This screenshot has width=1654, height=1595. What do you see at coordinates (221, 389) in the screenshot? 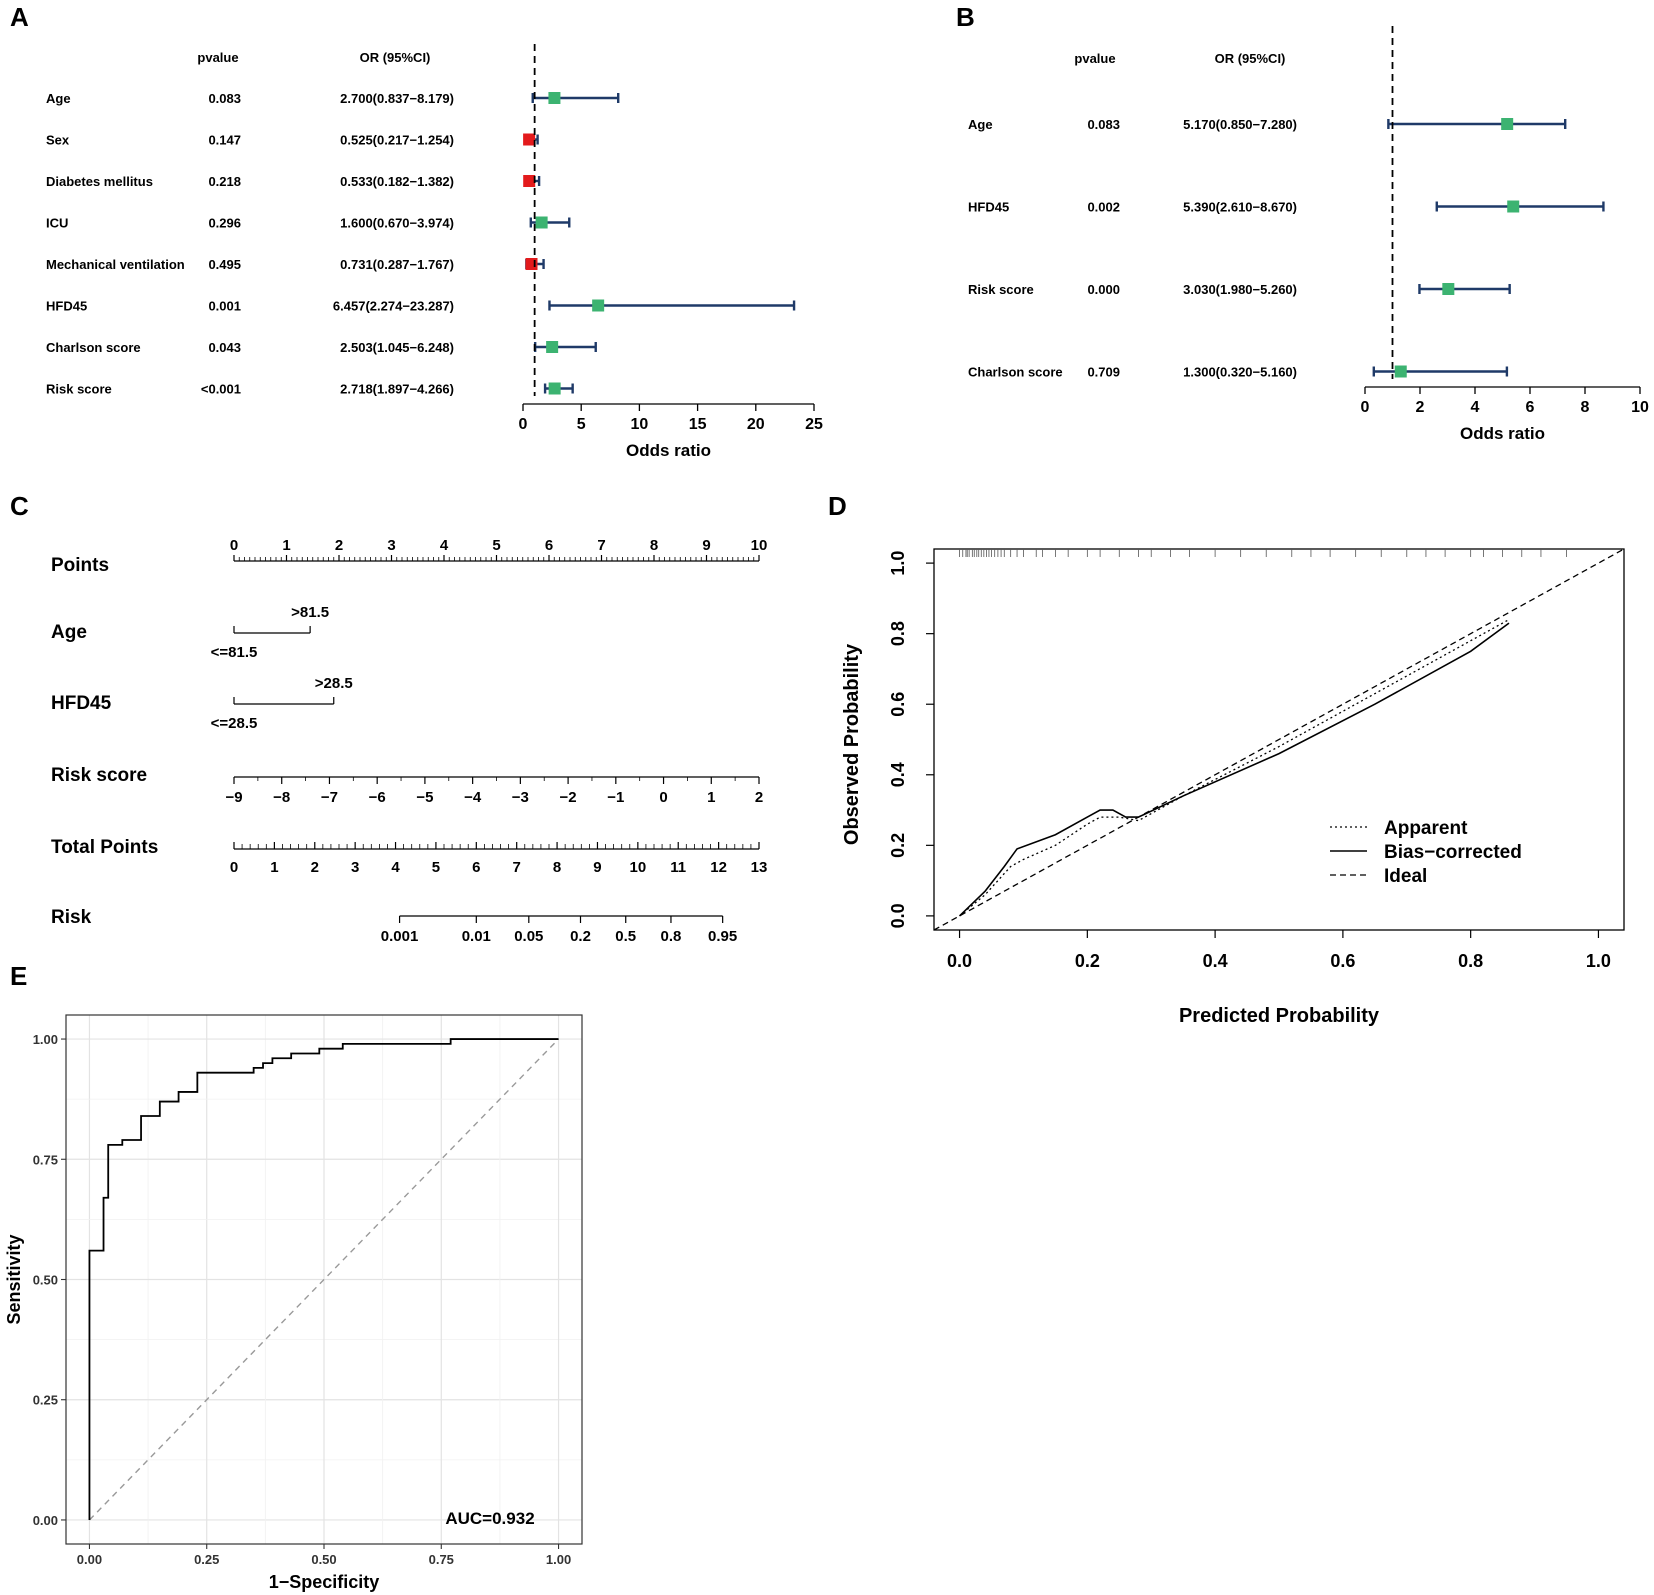
I see `row-pvalue: <0.001` at bounding box center [221, 389].